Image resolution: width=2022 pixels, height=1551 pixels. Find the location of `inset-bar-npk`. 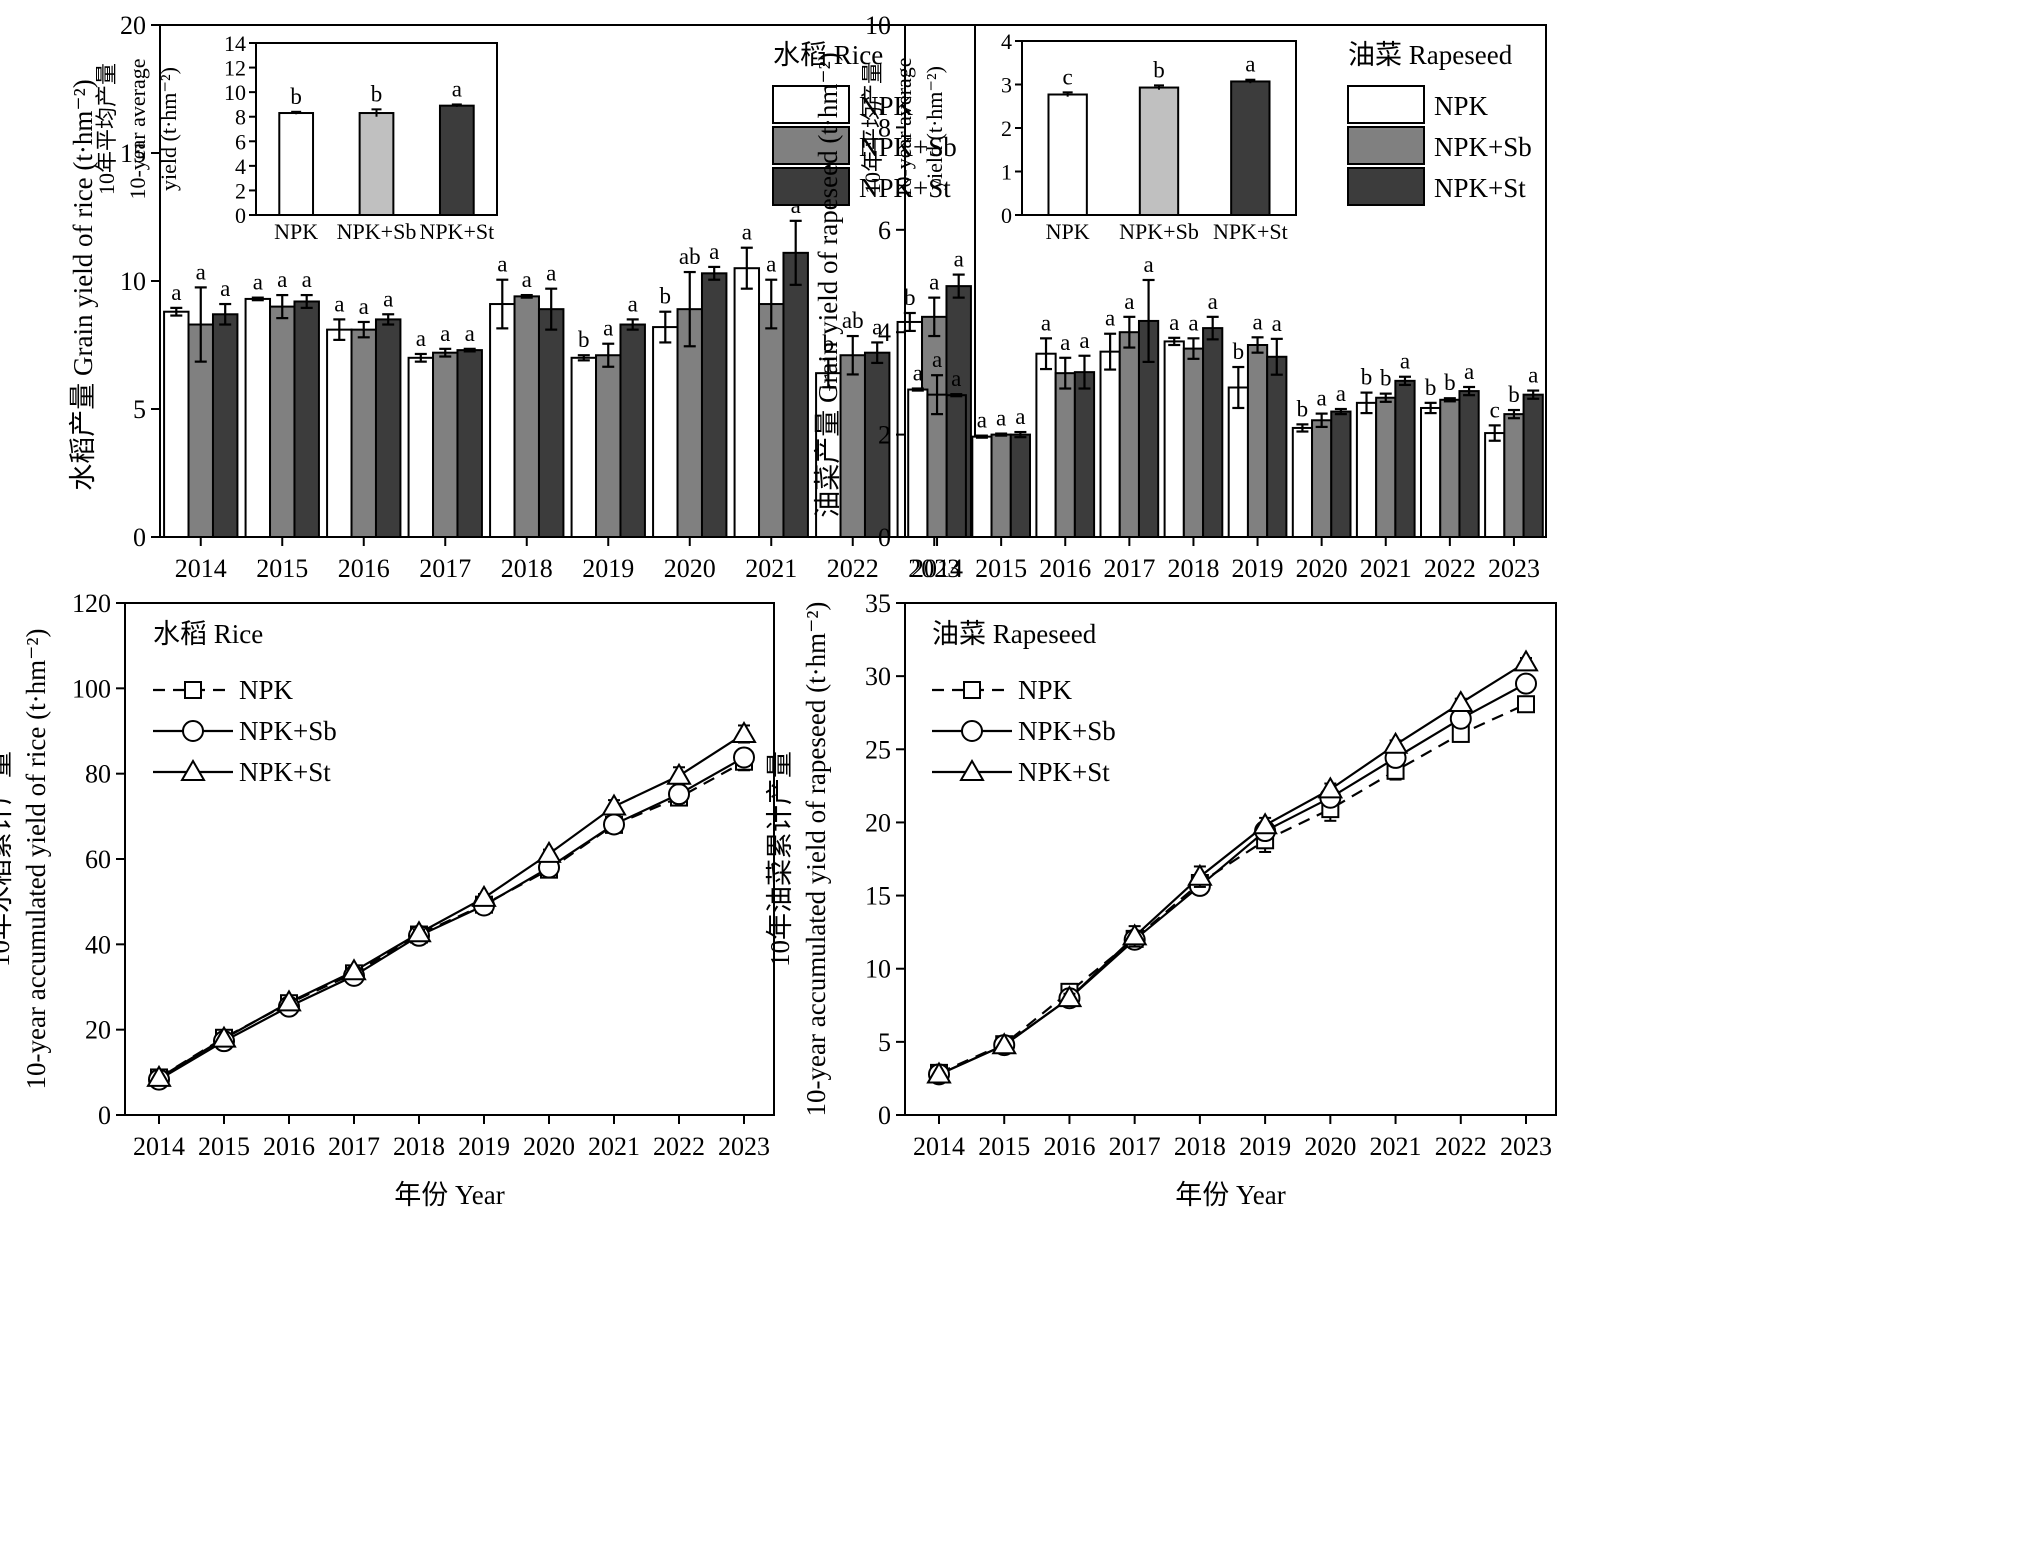

inset-bar-npk is located at coordinates (1067, 154).